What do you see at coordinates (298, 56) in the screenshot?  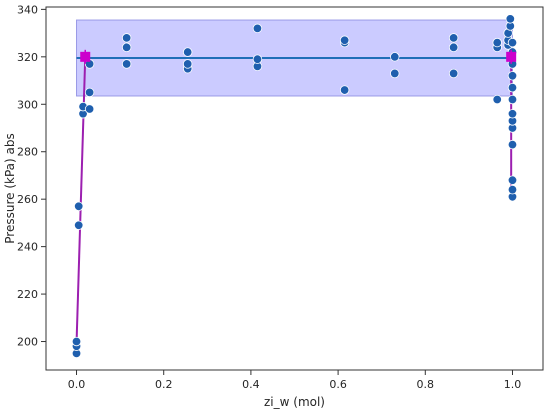 I see `square-marker-layer` at bounding box center [298, 56].